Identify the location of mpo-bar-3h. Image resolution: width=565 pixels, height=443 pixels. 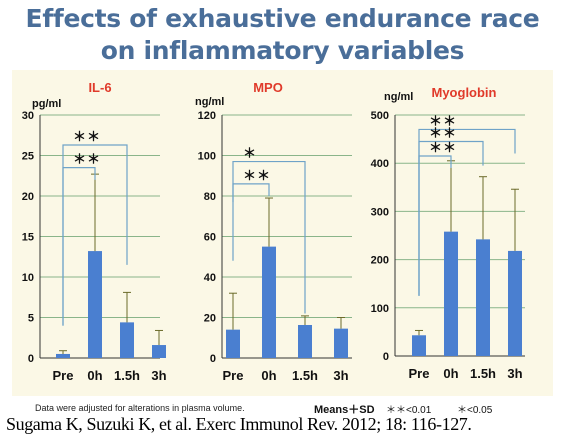
(341, 343).